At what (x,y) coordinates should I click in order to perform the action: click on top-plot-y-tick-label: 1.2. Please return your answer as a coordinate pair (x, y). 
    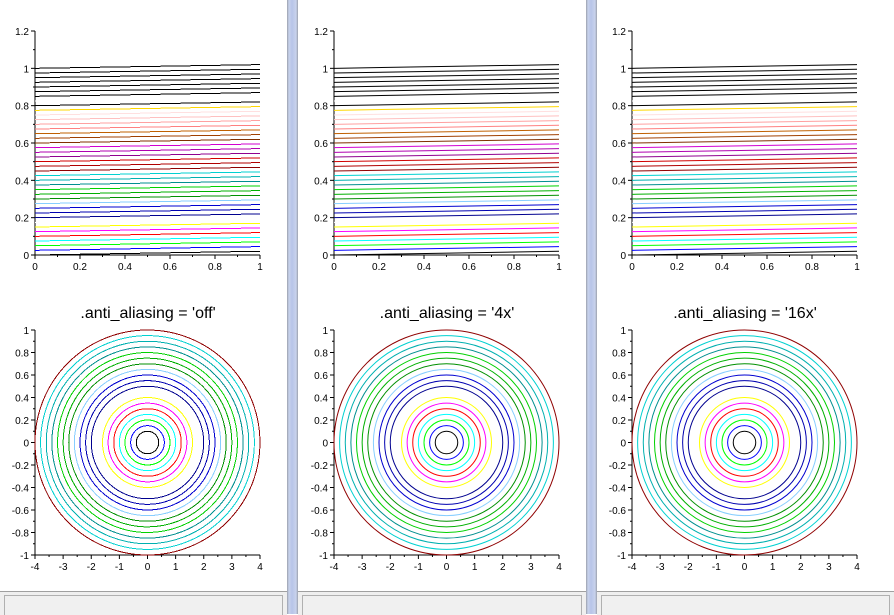
    Looking at the image, I should click on (619, 32).